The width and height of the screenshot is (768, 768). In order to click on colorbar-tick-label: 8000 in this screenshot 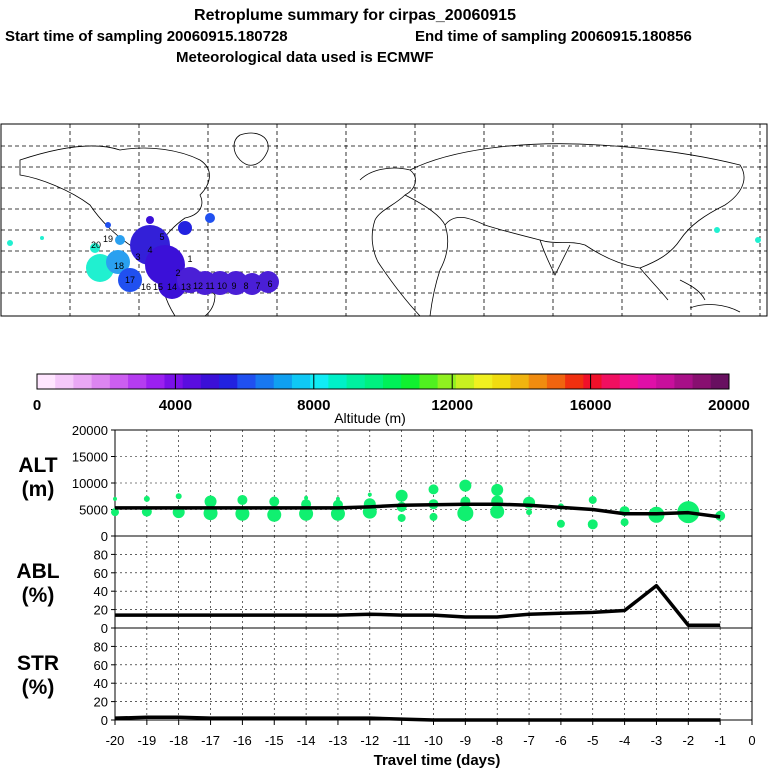, I will do `click(313, 405)`.